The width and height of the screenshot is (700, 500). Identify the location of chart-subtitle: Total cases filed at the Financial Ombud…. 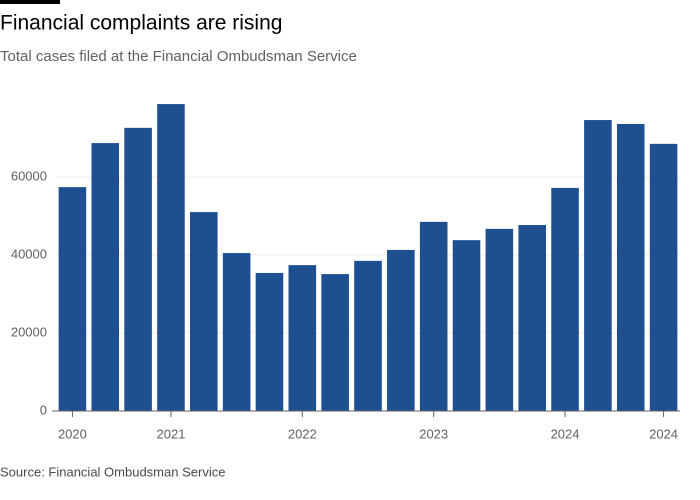
(178, 56).